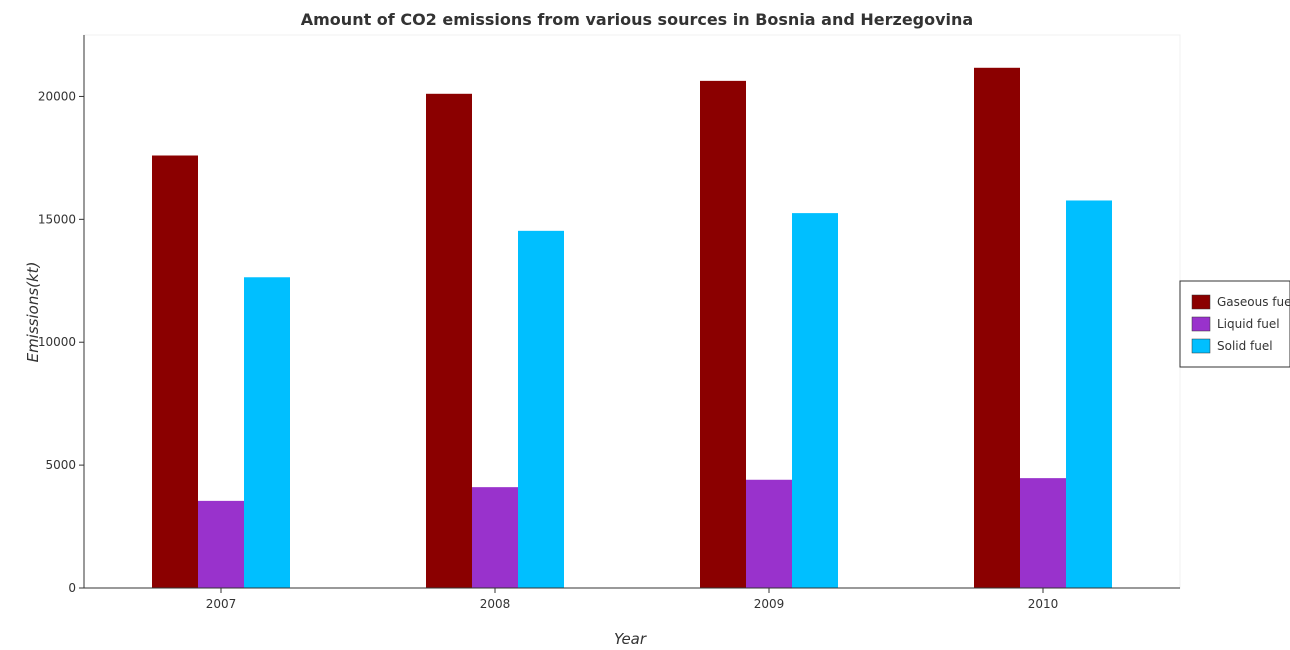 The image size is (1290, 650). I want to click on x-axis-label: Year, so click(630, 639).